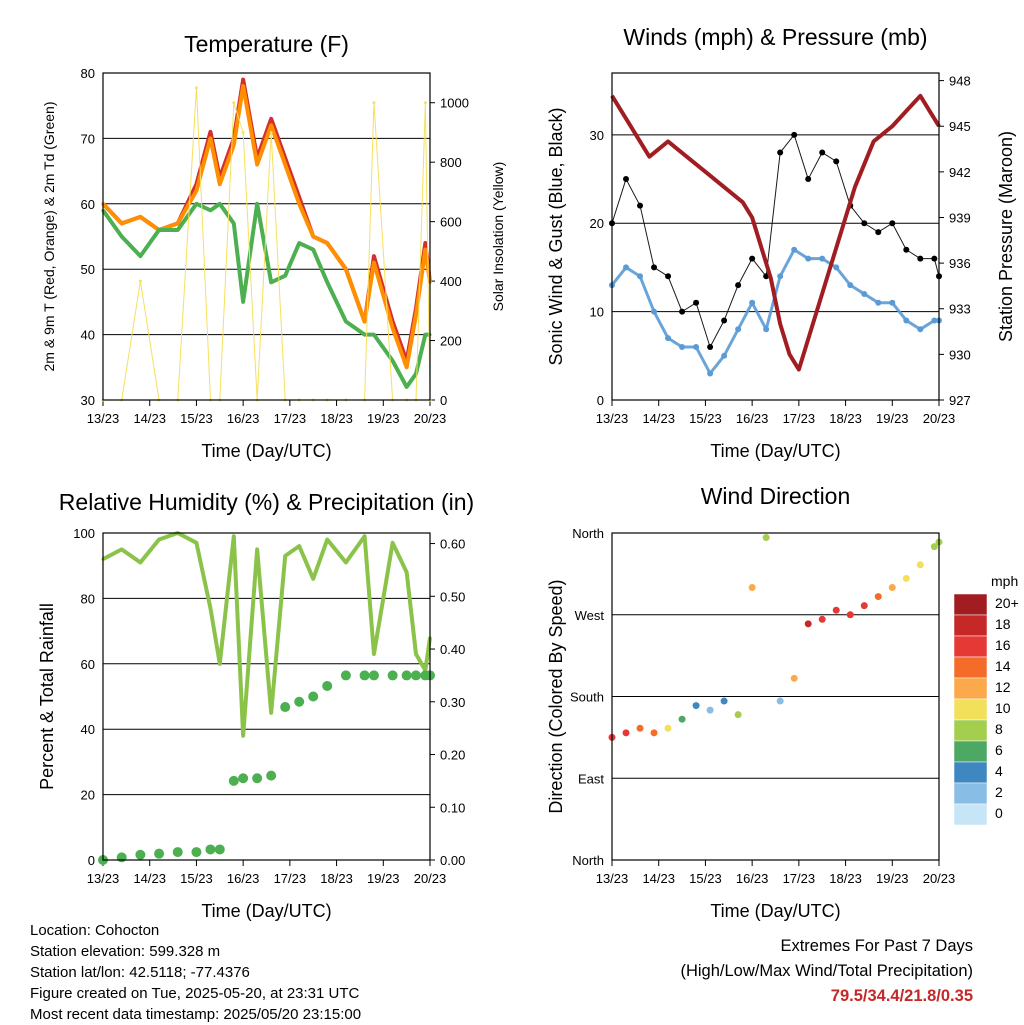  I want to click on x-tick-label: 16/23, so click(243, 878).